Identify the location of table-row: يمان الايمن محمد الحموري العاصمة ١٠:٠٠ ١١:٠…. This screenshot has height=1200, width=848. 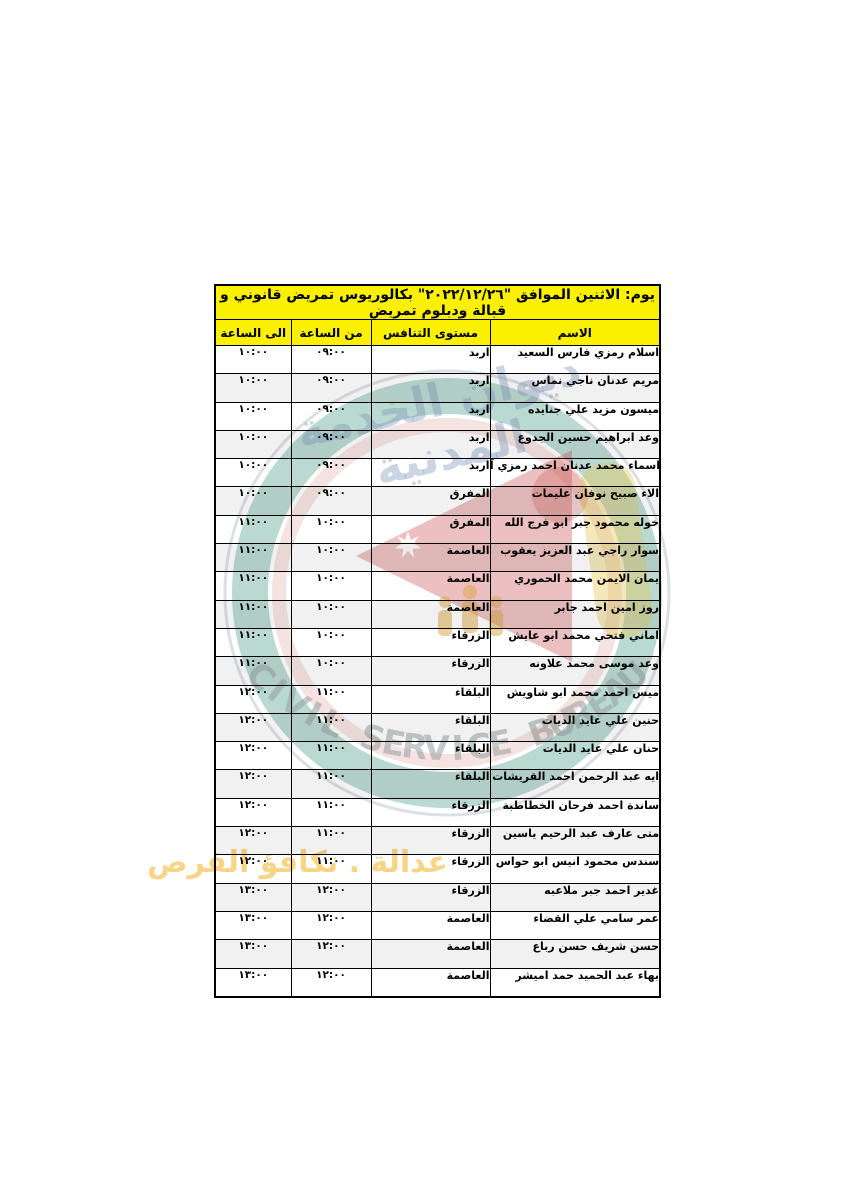
(437, 586).